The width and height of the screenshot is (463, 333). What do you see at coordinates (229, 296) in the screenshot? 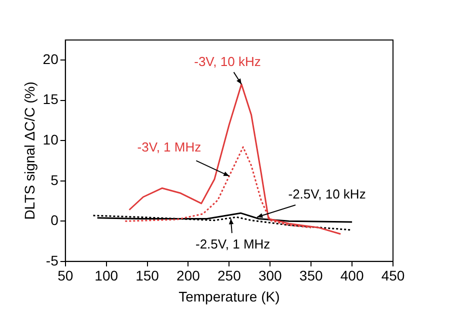
I see `x-axis-title: Temperature (K)` at bounding box center [229, 296].